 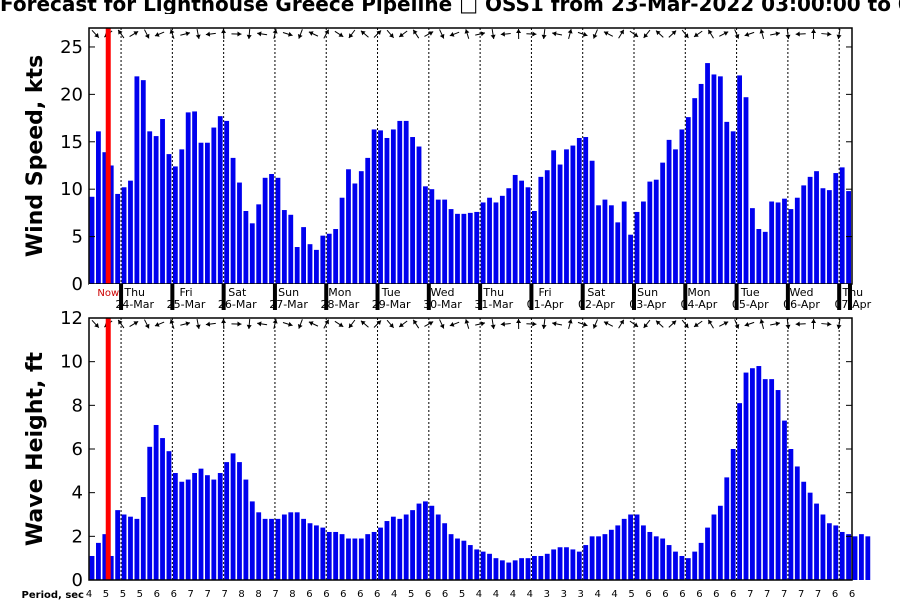 I want to click on date-label: 31-Mar, so click(x=493, y=304).